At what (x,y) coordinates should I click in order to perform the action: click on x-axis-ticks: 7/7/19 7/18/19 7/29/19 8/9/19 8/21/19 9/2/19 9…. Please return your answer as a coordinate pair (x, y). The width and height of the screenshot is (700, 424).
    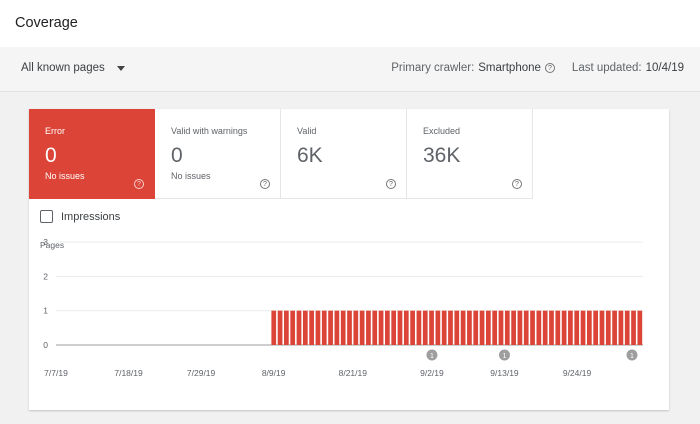
    Looking at the image, I should click on (317, 373).